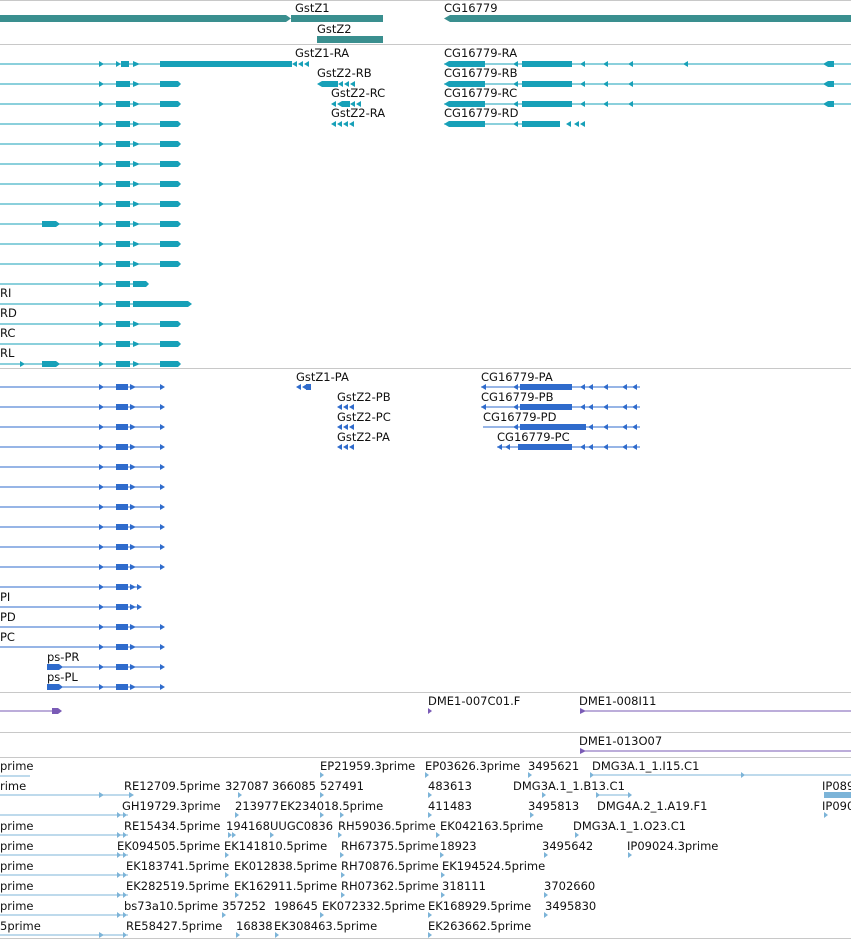 Image resolution: width=851 pixels, height=941 pixels. What do you see at coordinates (257, 806) in the screenshot?
I see `est-label: 213977` at bounding box center [257, 806].